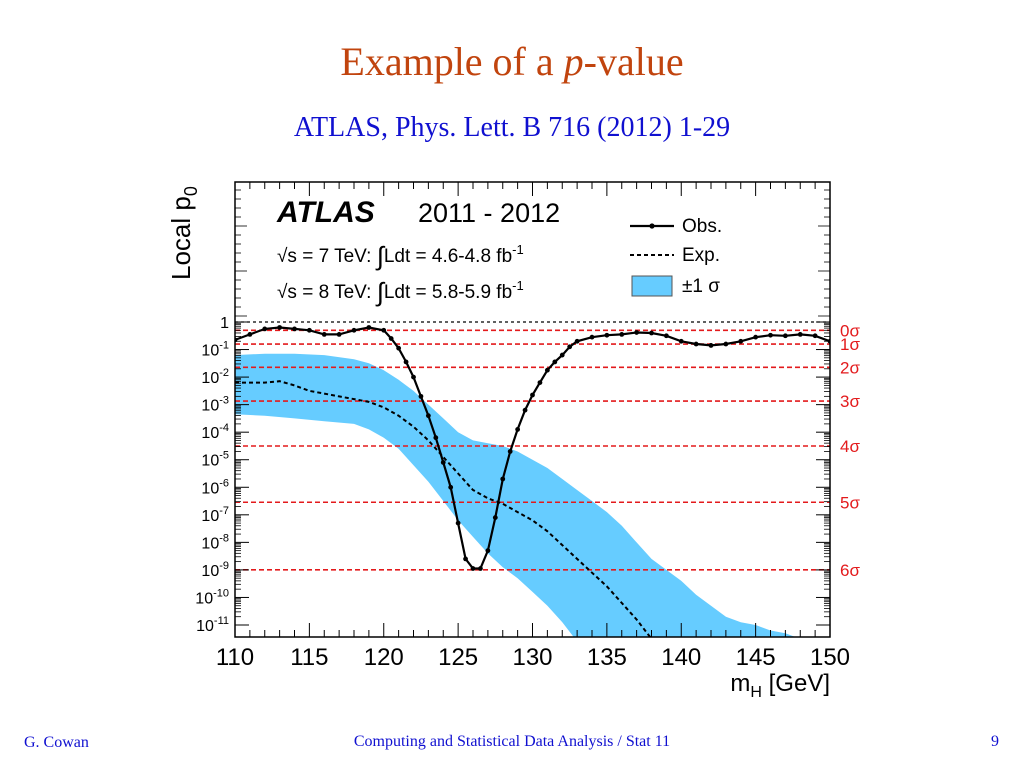  I want to click on slide-title: Example of a p-value, so click(512, 61).